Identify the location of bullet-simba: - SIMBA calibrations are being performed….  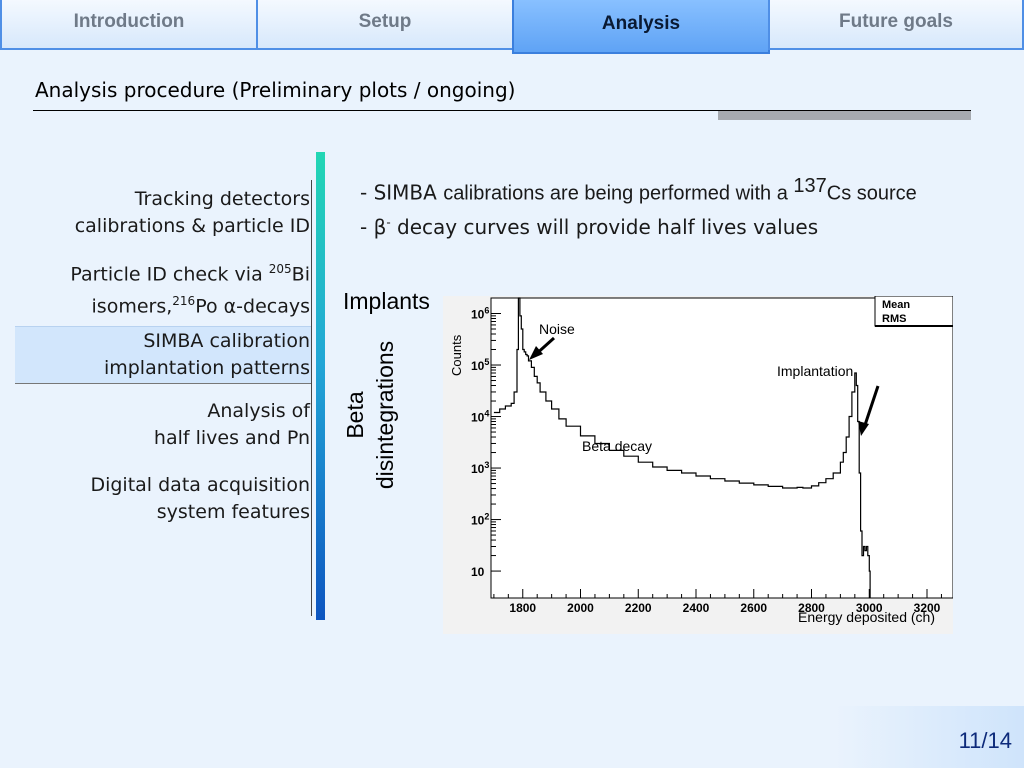
(638, 190).